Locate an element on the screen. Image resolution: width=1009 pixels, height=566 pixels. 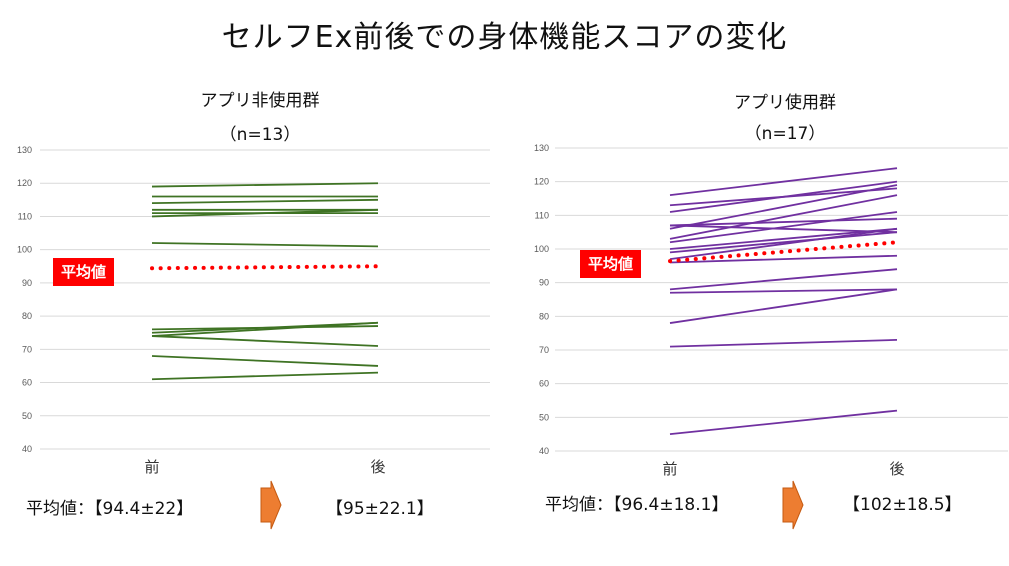
right-x-category-label: 前 is located at coordinates (669, 469).